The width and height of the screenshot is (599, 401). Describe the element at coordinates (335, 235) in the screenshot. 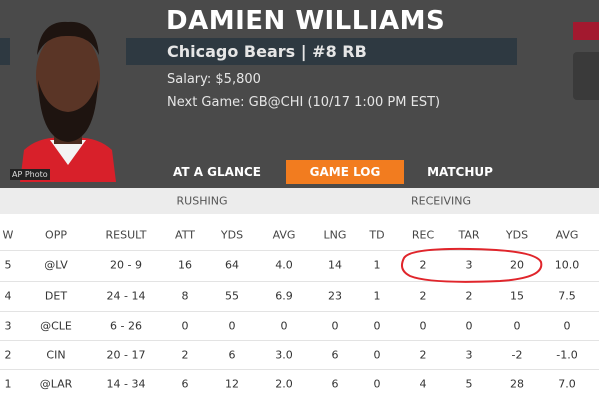

I see `column-header: LNG` at that location.